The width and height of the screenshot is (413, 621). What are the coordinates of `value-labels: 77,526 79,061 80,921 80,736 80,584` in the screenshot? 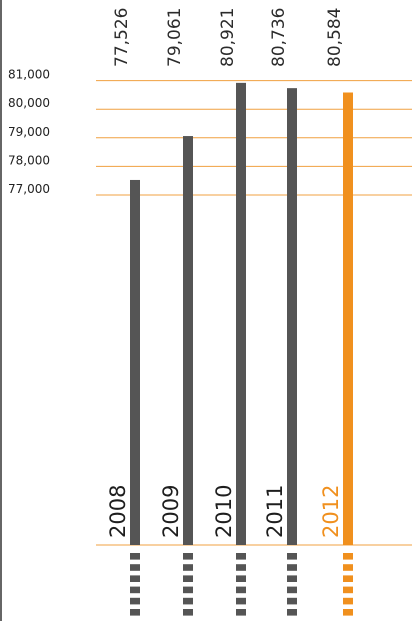 It's located at (228, 37).